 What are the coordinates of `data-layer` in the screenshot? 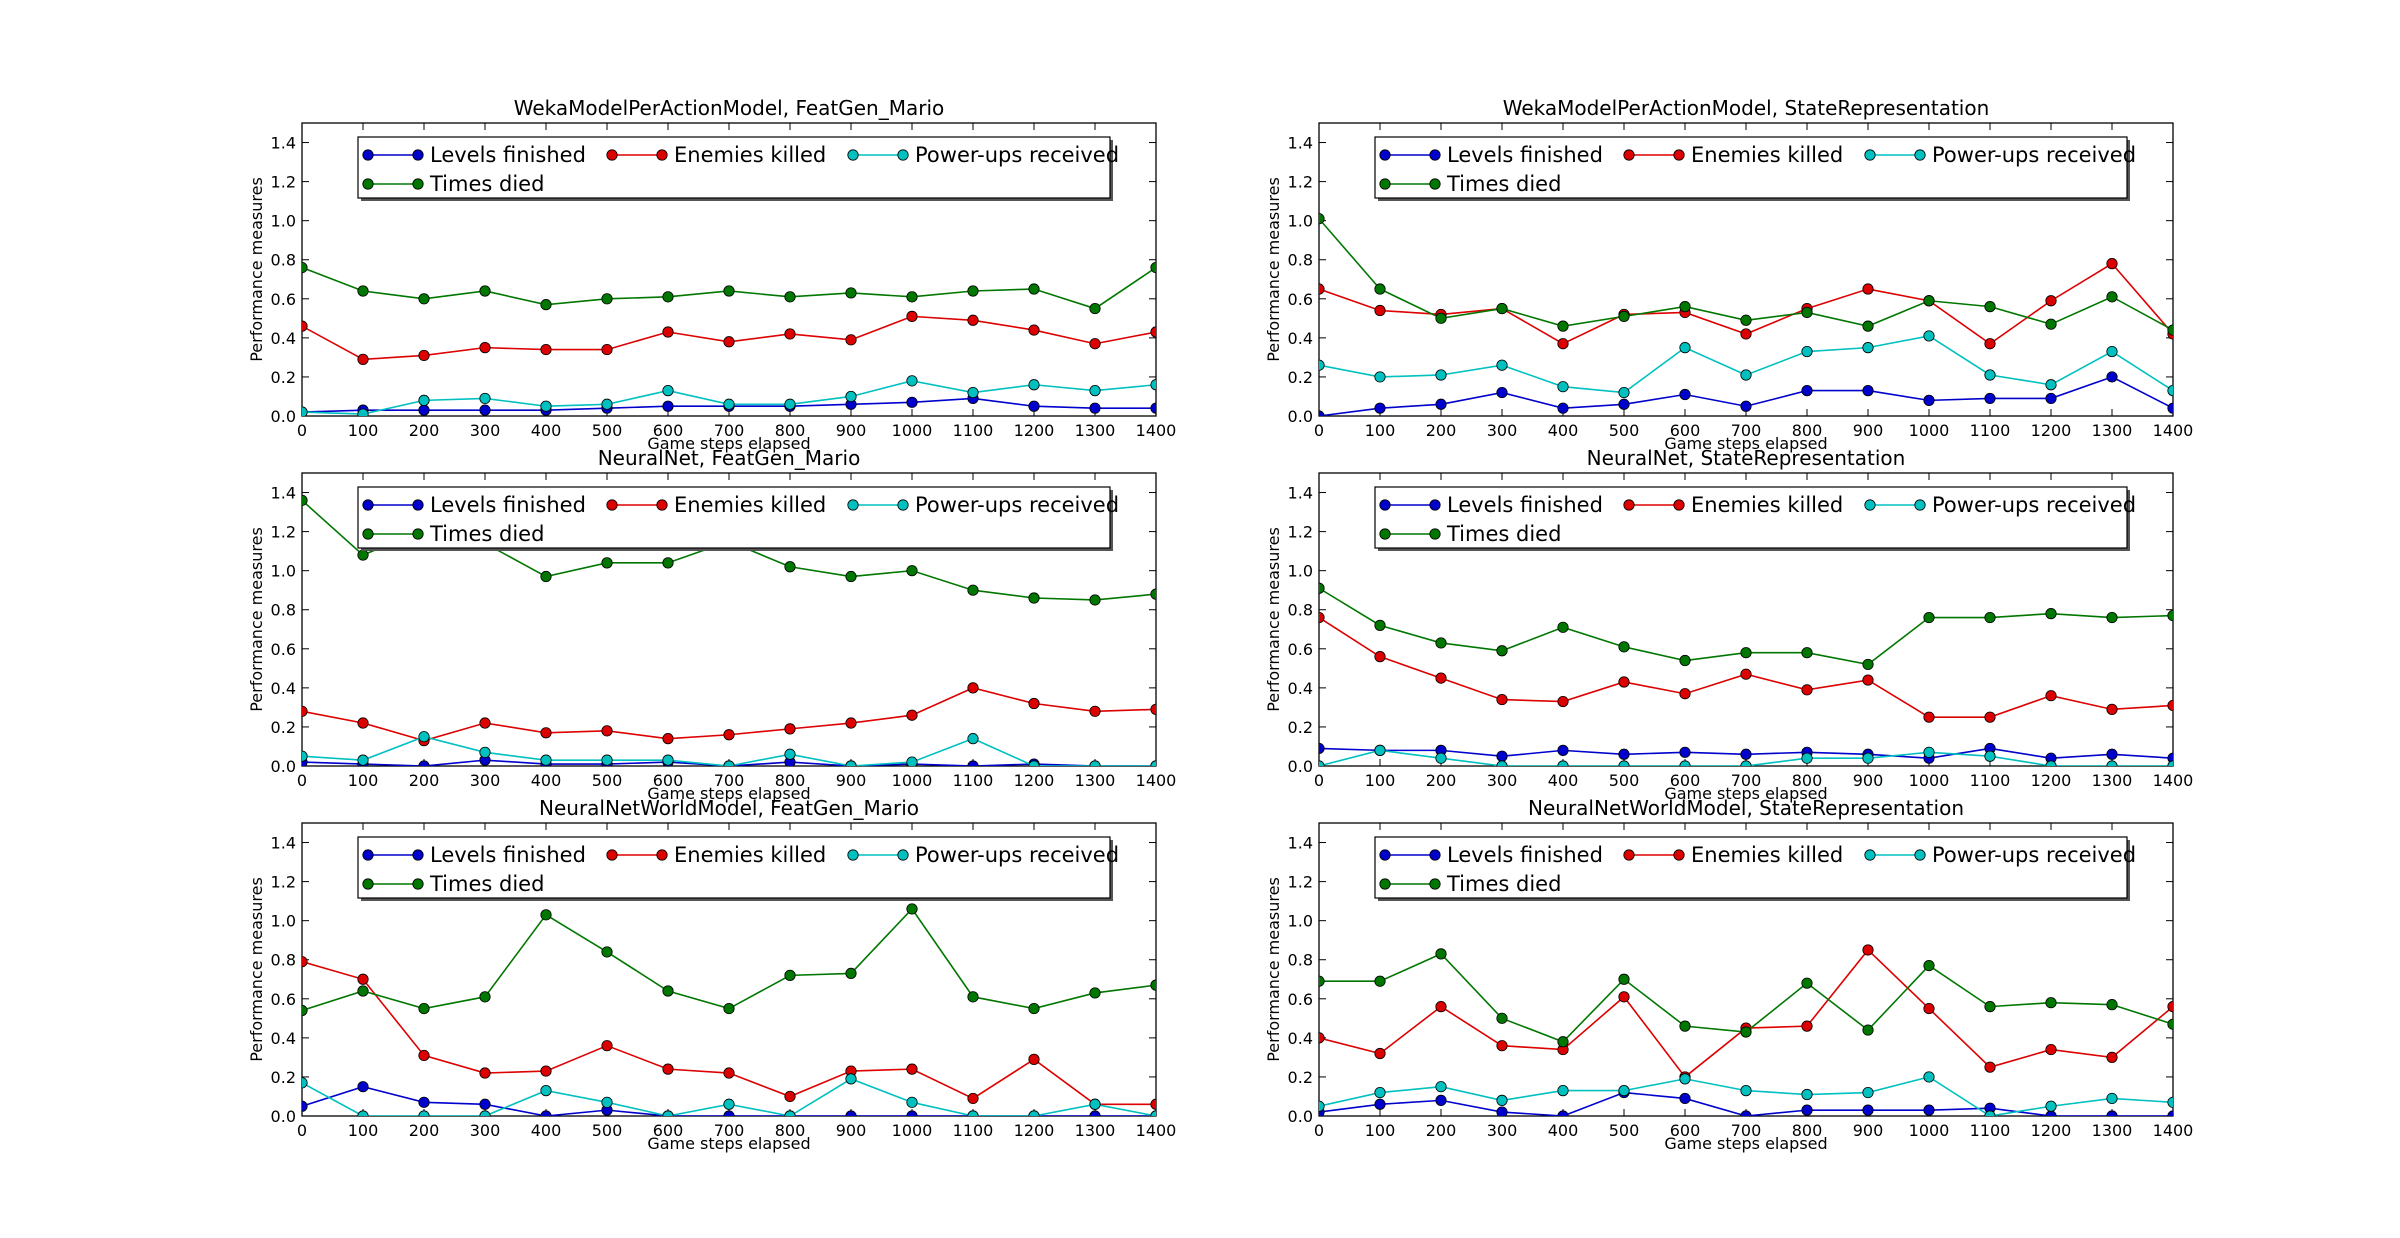 It's located at (1746, 1030).